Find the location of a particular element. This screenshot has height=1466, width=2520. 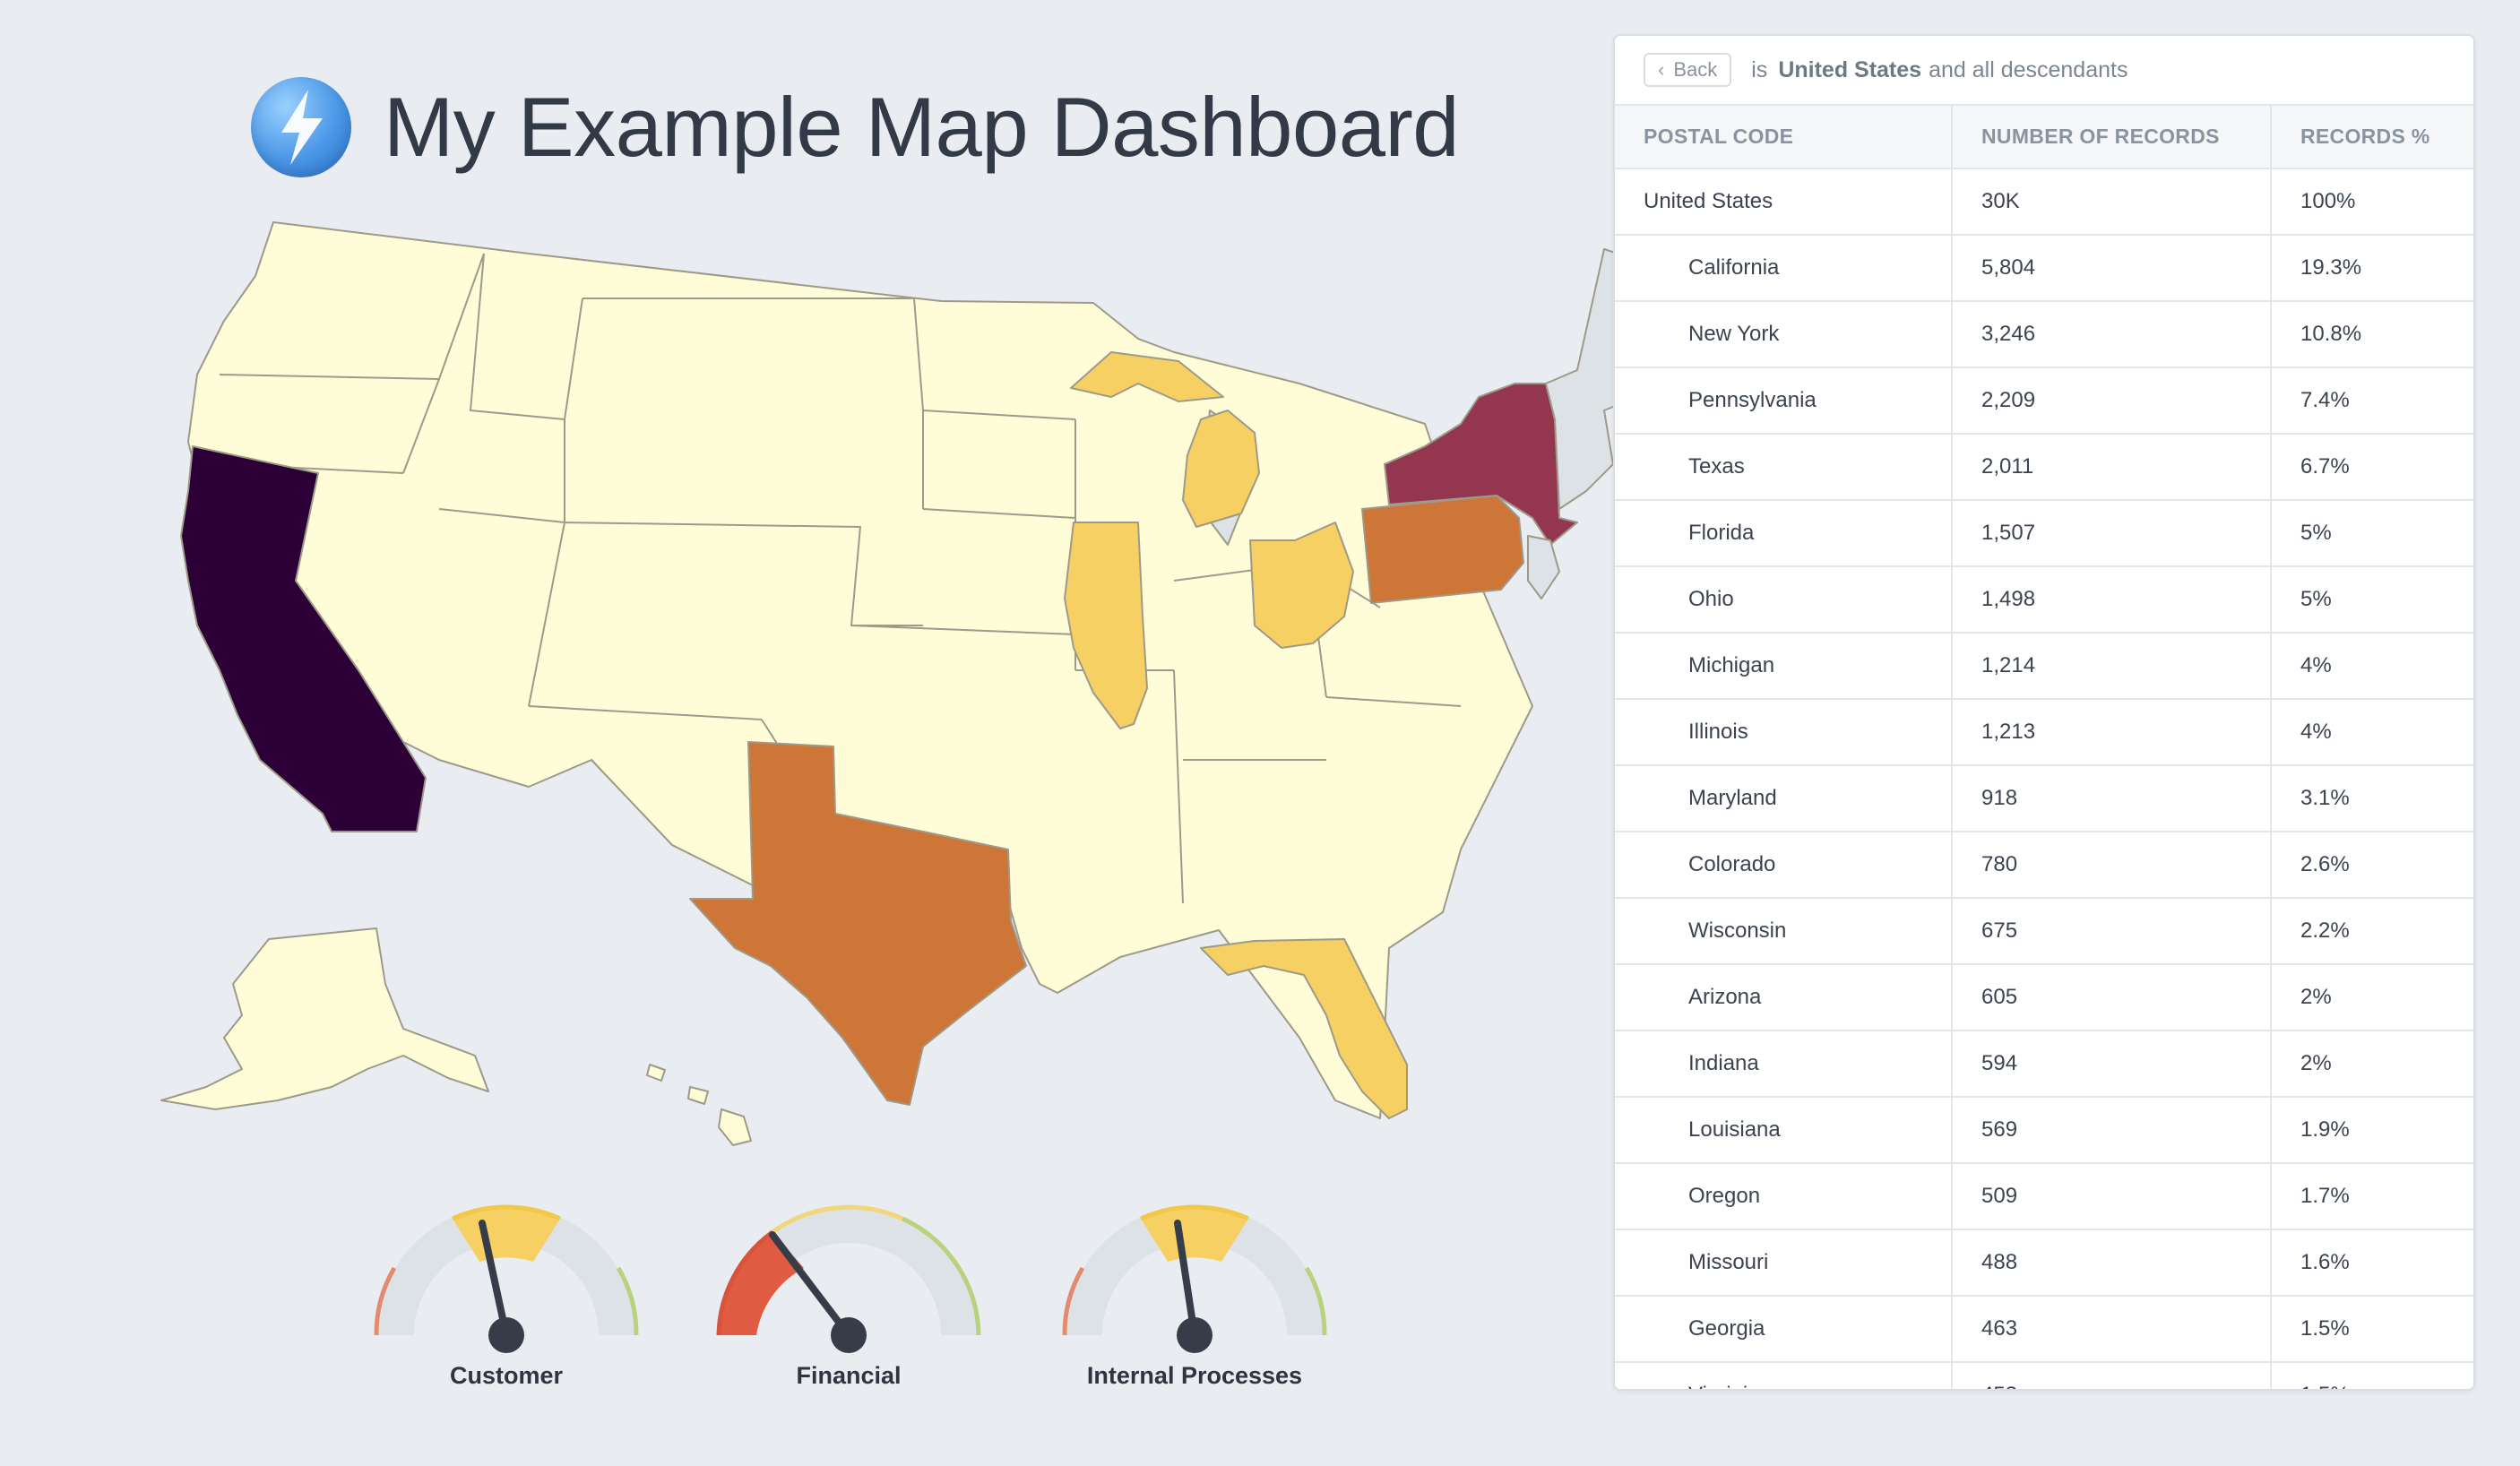

gauge-financial: Financial is located at coordinates (849, 1290).